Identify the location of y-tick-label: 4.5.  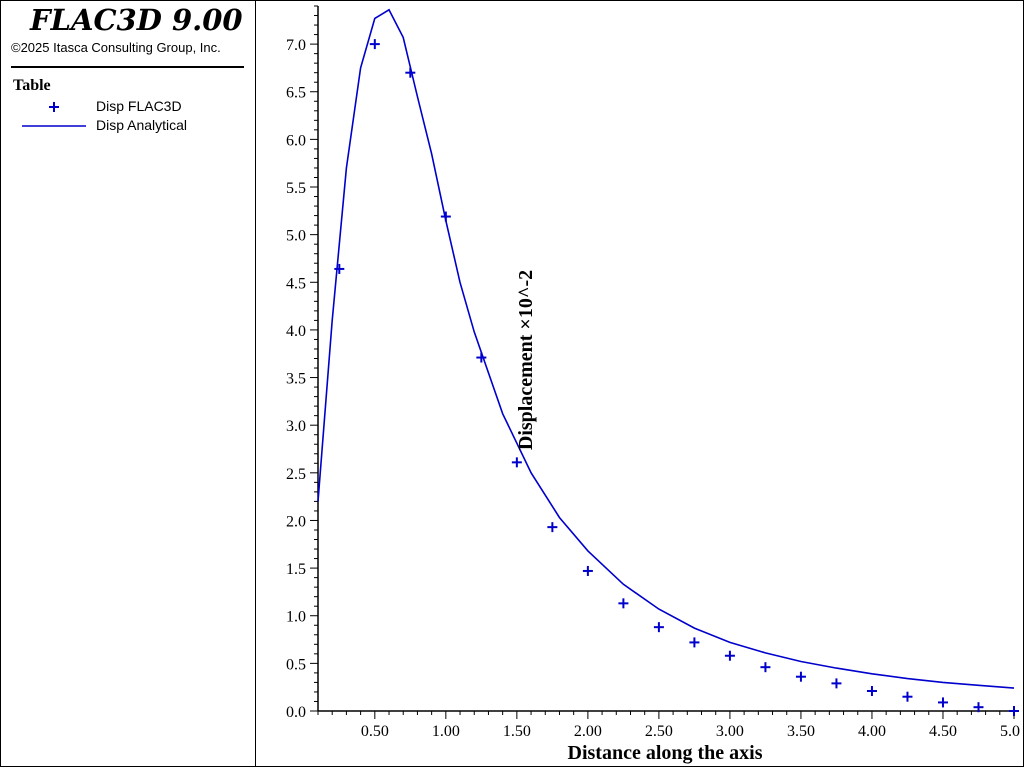
(296, 283).